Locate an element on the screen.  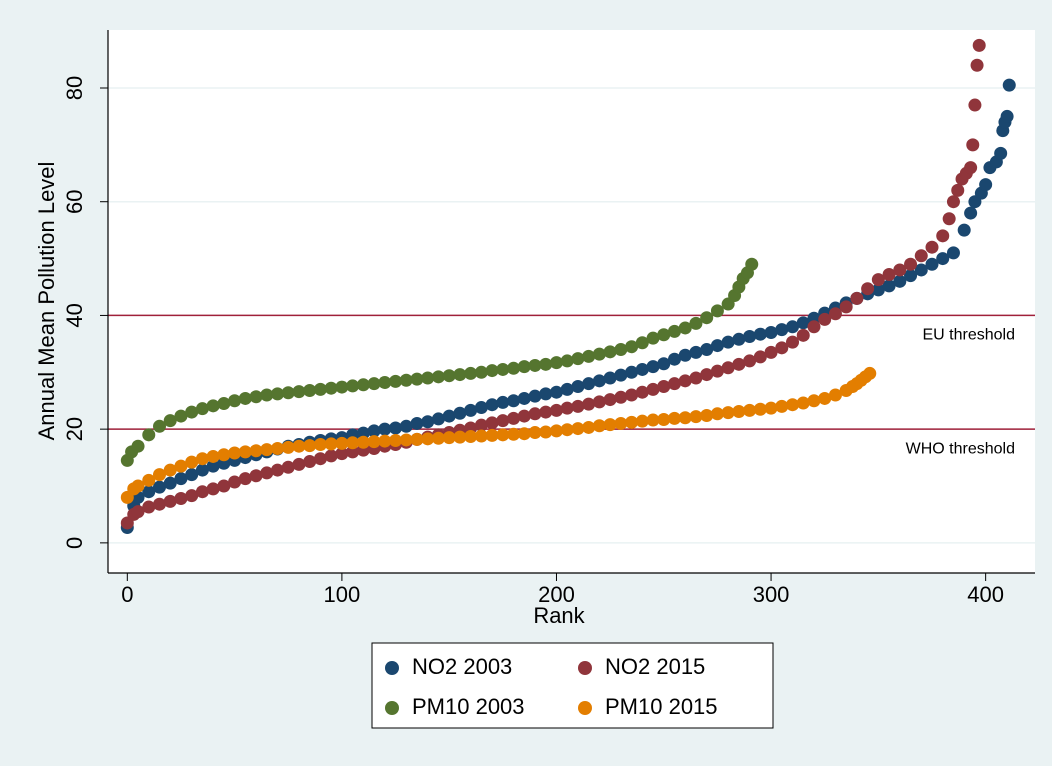
legend-label: NO2 2003 is located at coordinates (462, 666).